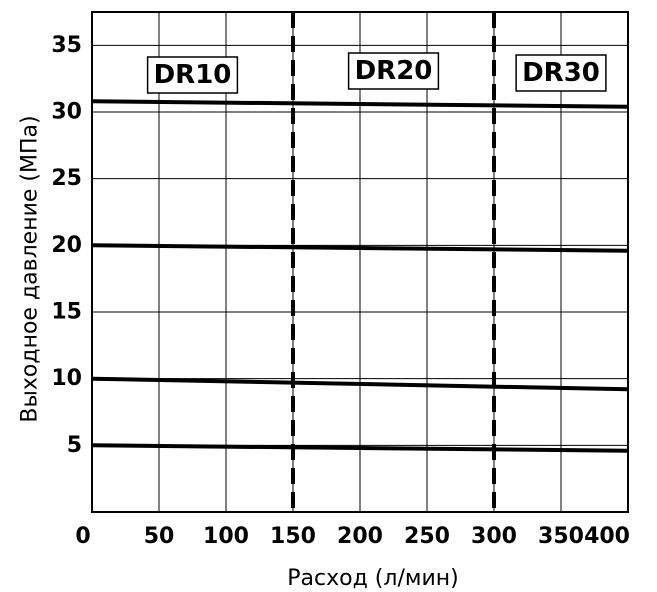 This screenshot has width=657, height=592. What do you see at coordinates (66, 45) in the screenshot?
I see `y-tick-label: 35` at bounding box center [66, 45].